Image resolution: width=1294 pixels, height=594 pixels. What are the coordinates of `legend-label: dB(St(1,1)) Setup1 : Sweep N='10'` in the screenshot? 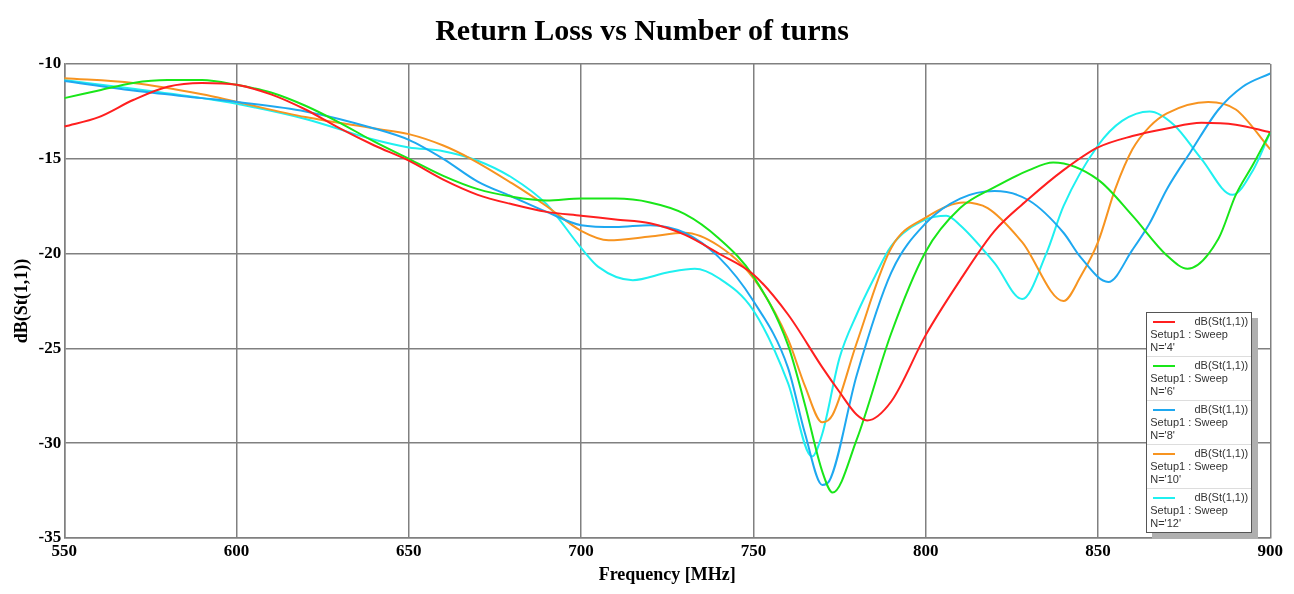 It's located at (1199, 466).